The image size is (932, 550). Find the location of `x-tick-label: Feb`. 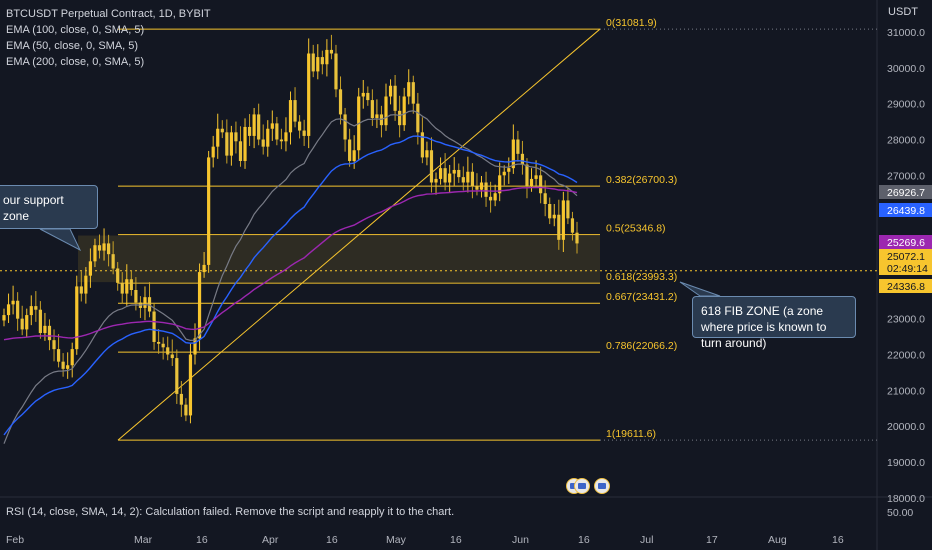

x-tick-label: Feb is located at coordinates (15, 540).